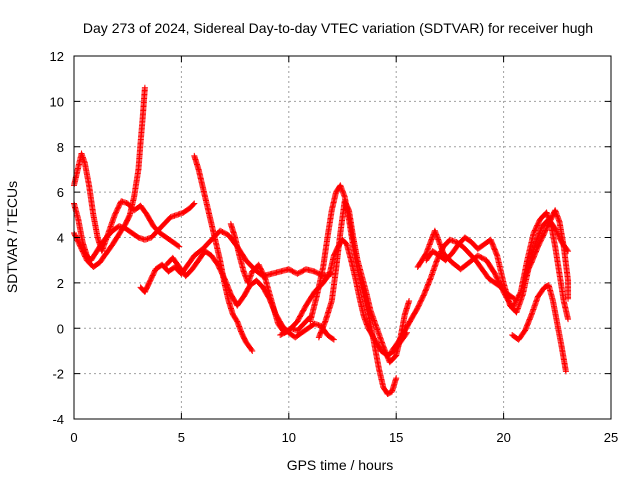 The image size is (640, 480). What do you see at coordinates (12, 237) in the screenshot?
I see `y-axis-label: SDTVAR / TECUs` at bounding box center [12, 237].